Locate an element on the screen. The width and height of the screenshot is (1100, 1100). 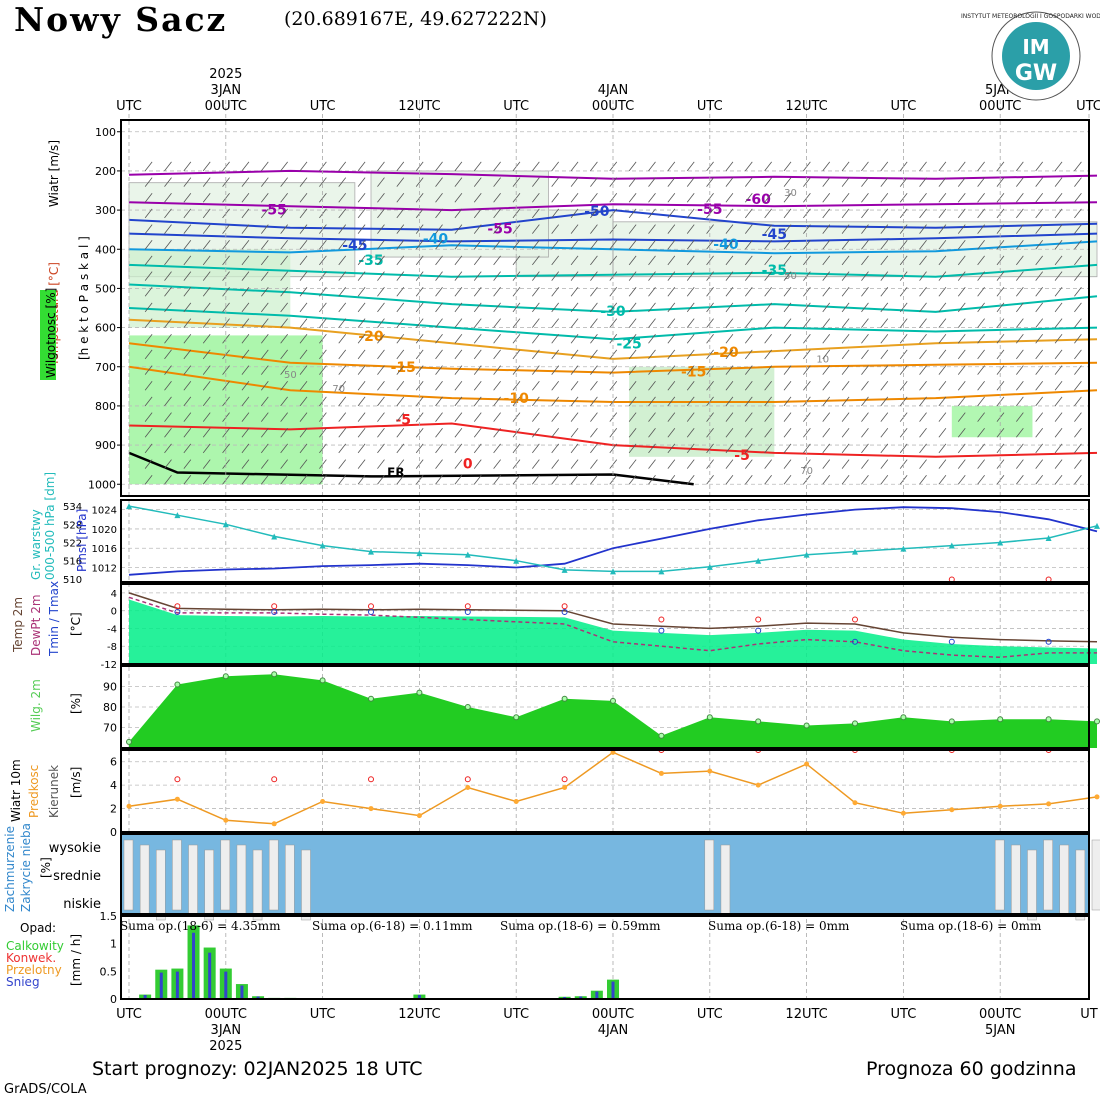
temp-2m-line is located at coordinates (613, 617).